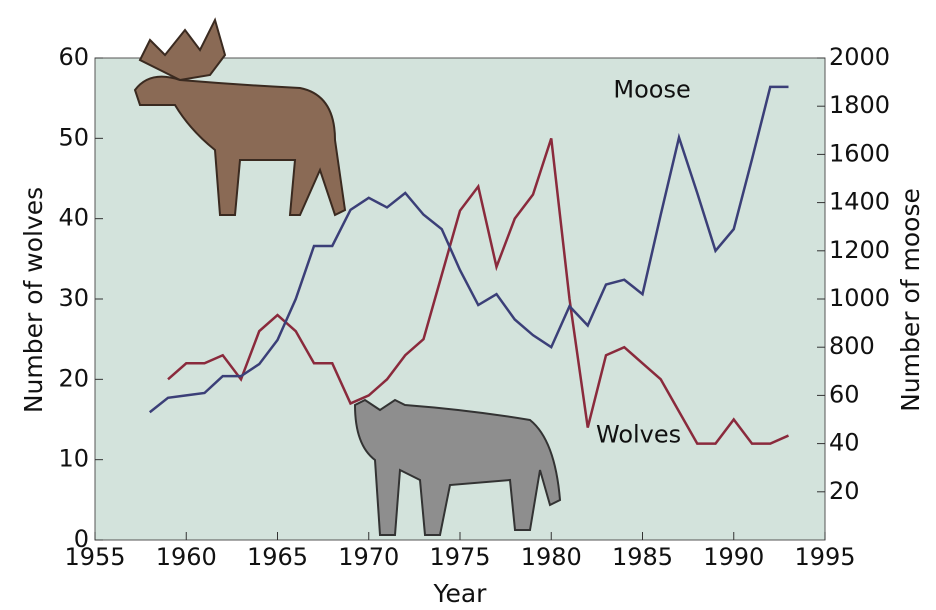  What do you see at coordinates (73, 298) in the screenshot?
I see `y-tick-label: 30` at bounding box center [73, 298].